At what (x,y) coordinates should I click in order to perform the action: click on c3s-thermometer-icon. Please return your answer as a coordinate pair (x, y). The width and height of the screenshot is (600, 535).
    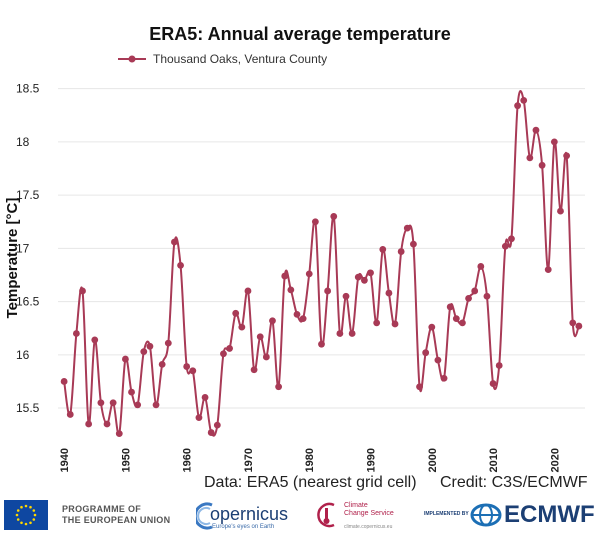
    Looking at the image, I should click on (326, 515).